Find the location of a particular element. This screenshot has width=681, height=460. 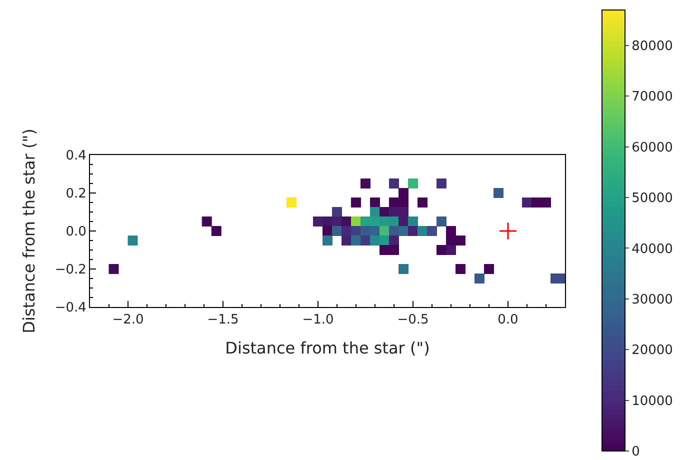

color-bar-label: 40000 is located at coordinates (652, 249).